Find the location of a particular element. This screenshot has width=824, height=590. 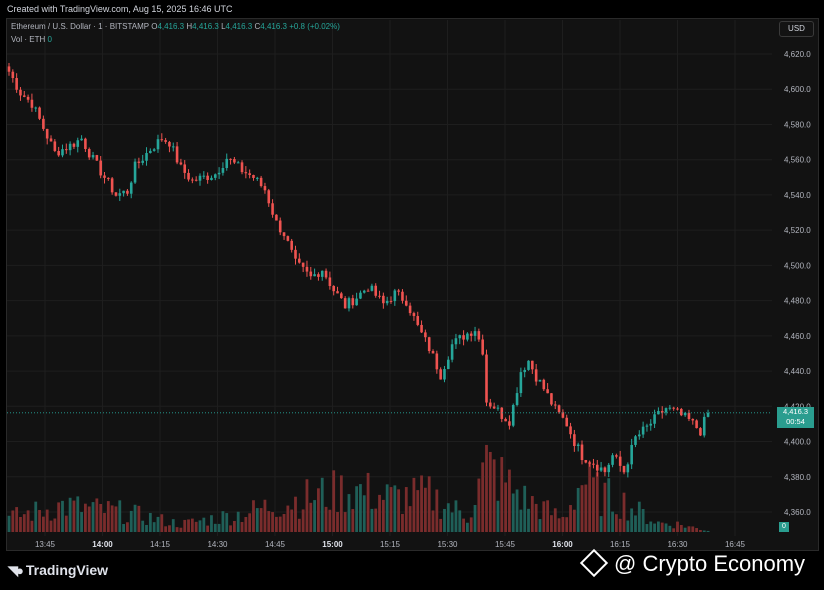

bottom-bar is located at coordinates (412, 570).